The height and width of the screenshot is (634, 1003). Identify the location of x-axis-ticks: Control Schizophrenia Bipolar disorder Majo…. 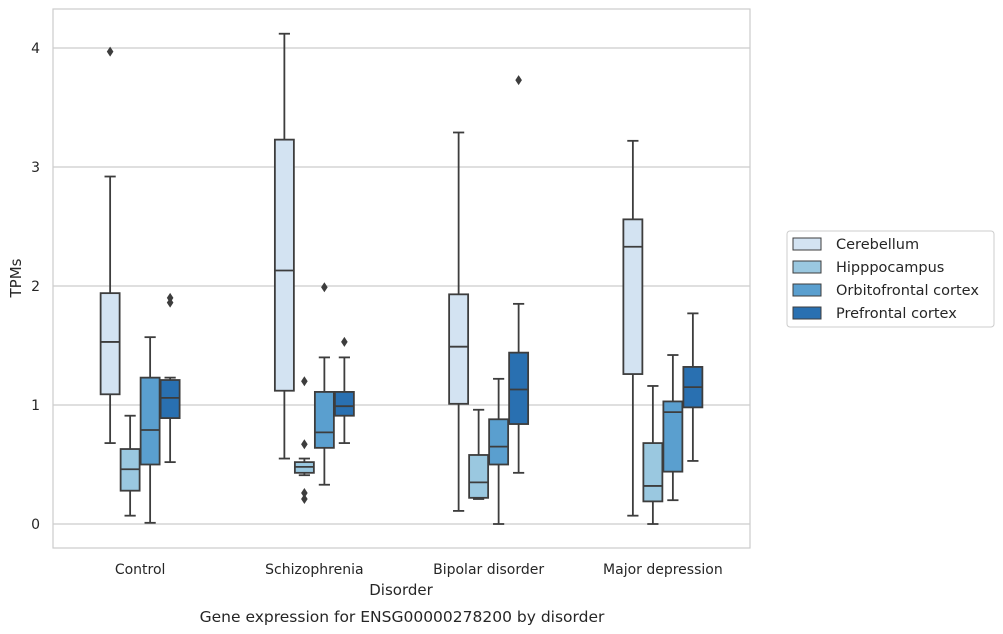
(419, 570).